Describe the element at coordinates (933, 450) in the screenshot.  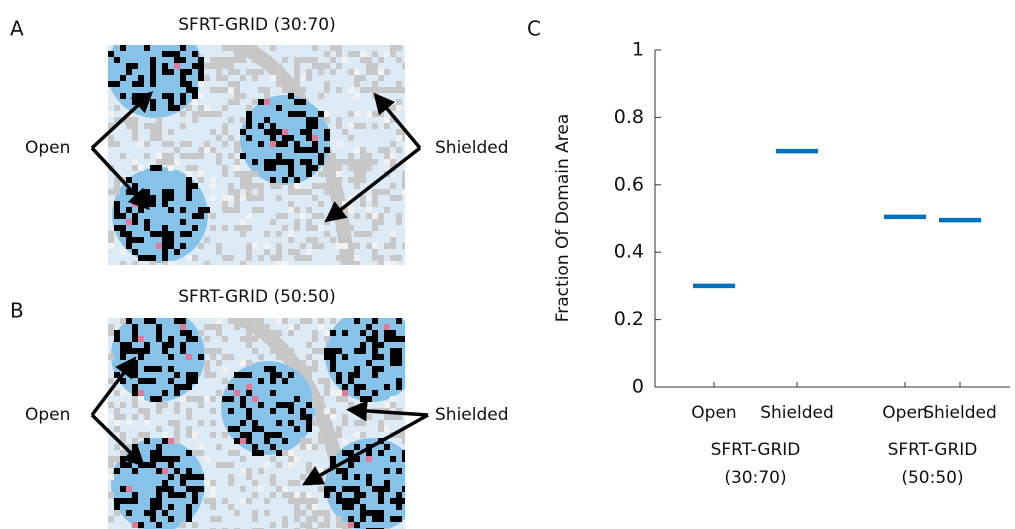
I see `group-label: SFRT-GRID` at that location.